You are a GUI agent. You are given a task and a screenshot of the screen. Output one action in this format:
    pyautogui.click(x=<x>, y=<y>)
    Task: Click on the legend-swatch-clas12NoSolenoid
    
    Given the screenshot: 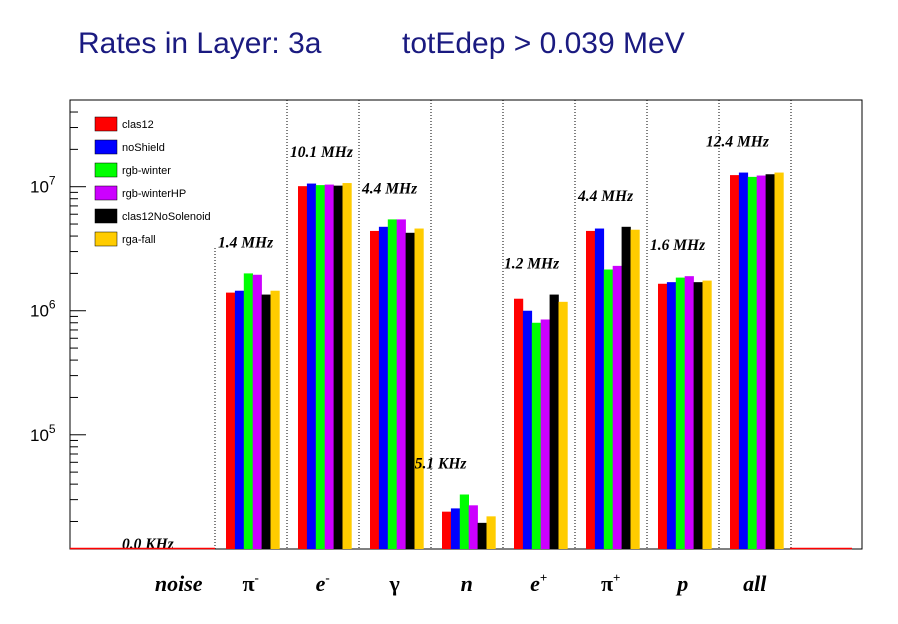 What is the action you would take?
    pyautogui.click(x=106, y=216)
    